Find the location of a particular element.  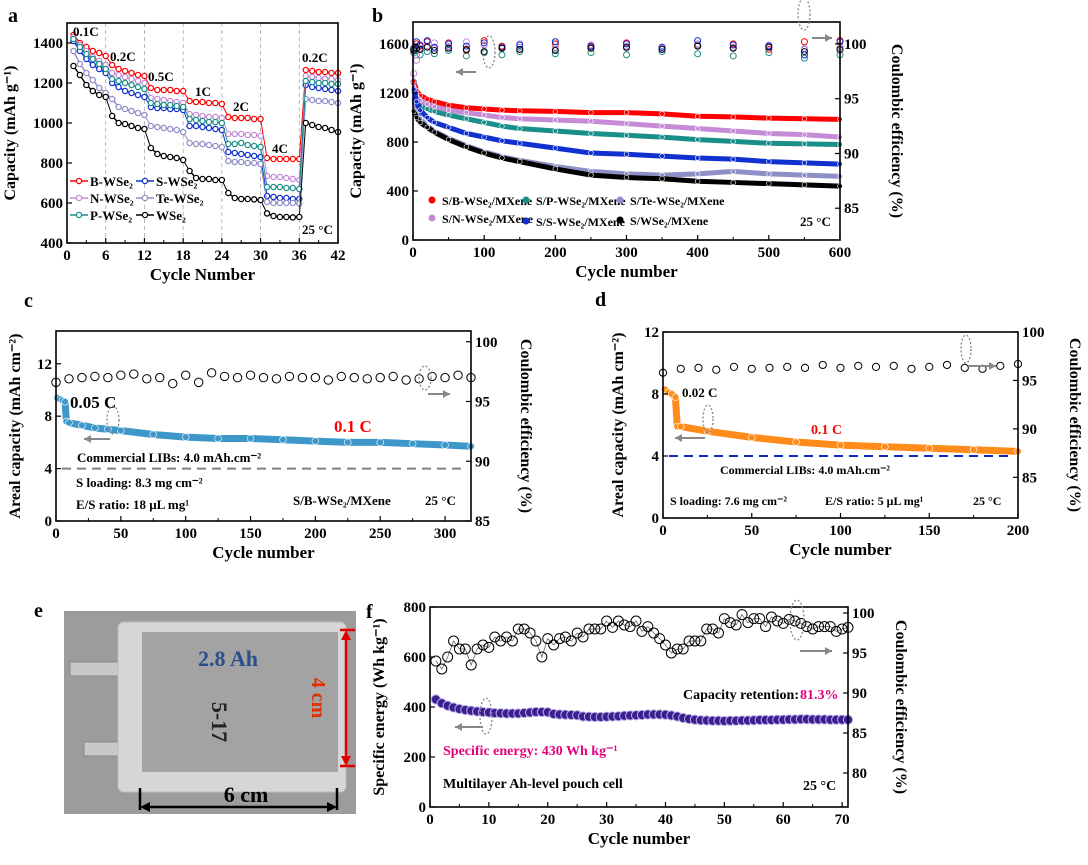

capacity-label: 2.8 Ah is located at coordinates (228, 658).